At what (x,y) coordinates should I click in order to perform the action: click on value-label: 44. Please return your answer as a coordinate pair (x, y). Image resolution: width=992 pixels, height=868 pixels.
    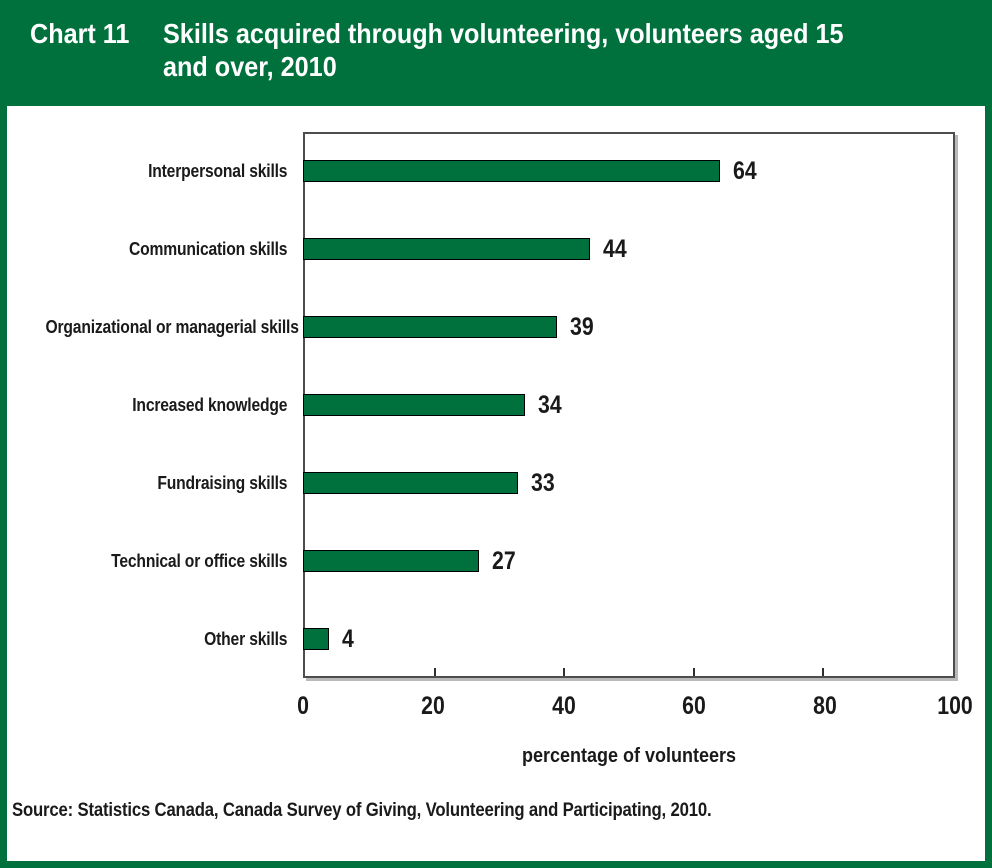
    Looking at the image, I should click on (614, 248).